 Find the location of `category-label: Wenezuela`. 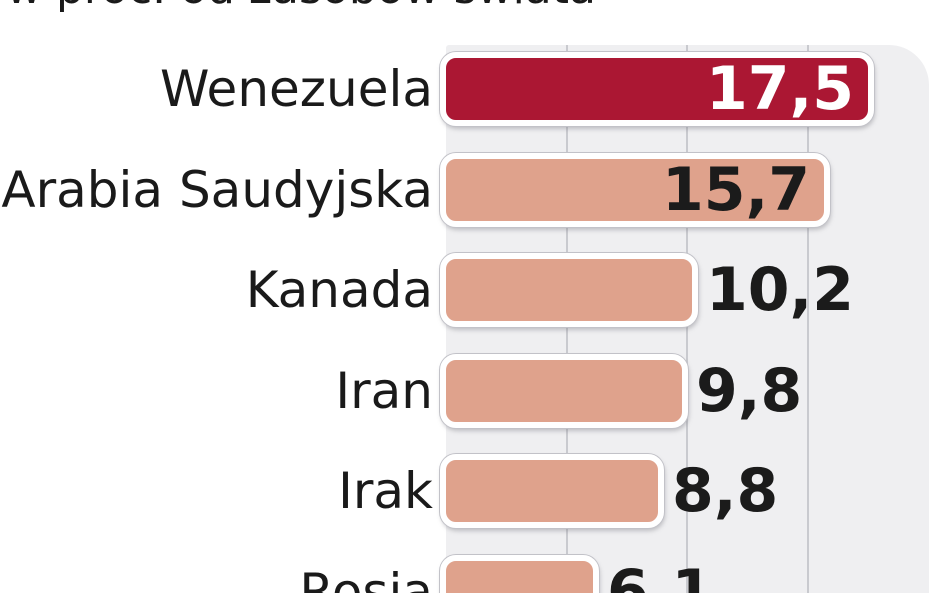

category-label: Wenezuela is located at coordinates (296, 89).